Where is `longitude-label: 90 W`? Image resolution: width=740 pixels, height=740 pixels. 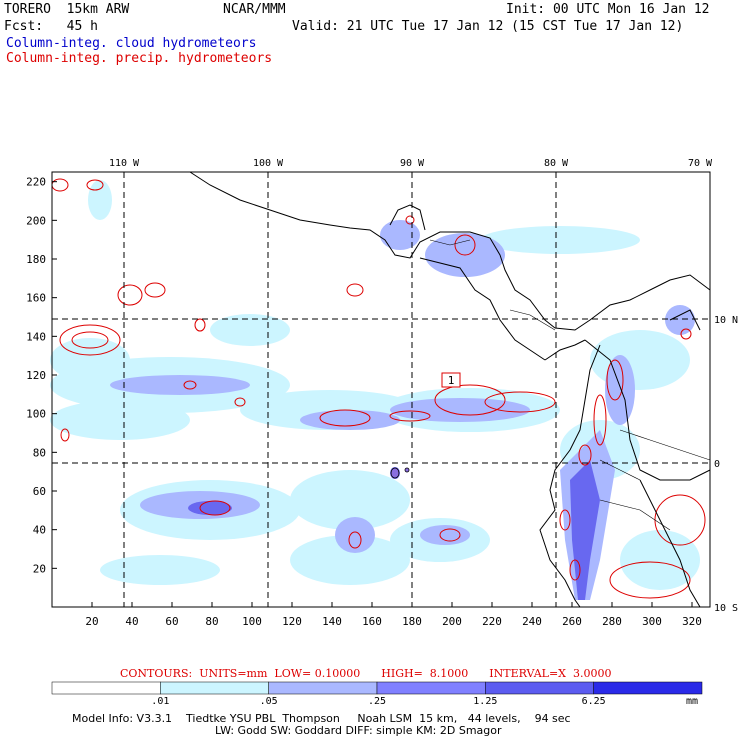 longitude-label: 90 W is located at coordinates (412, 163).